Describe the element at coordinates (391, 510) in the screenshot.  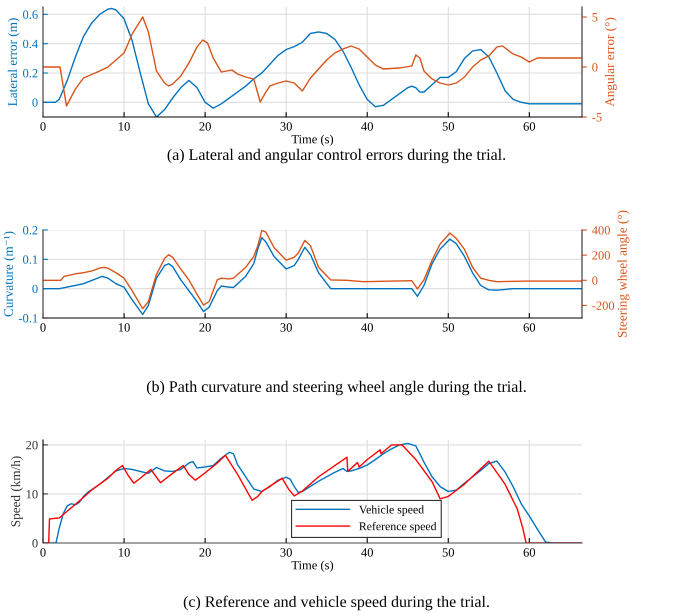
I see `legend-label: Vehicle speed` at that location.